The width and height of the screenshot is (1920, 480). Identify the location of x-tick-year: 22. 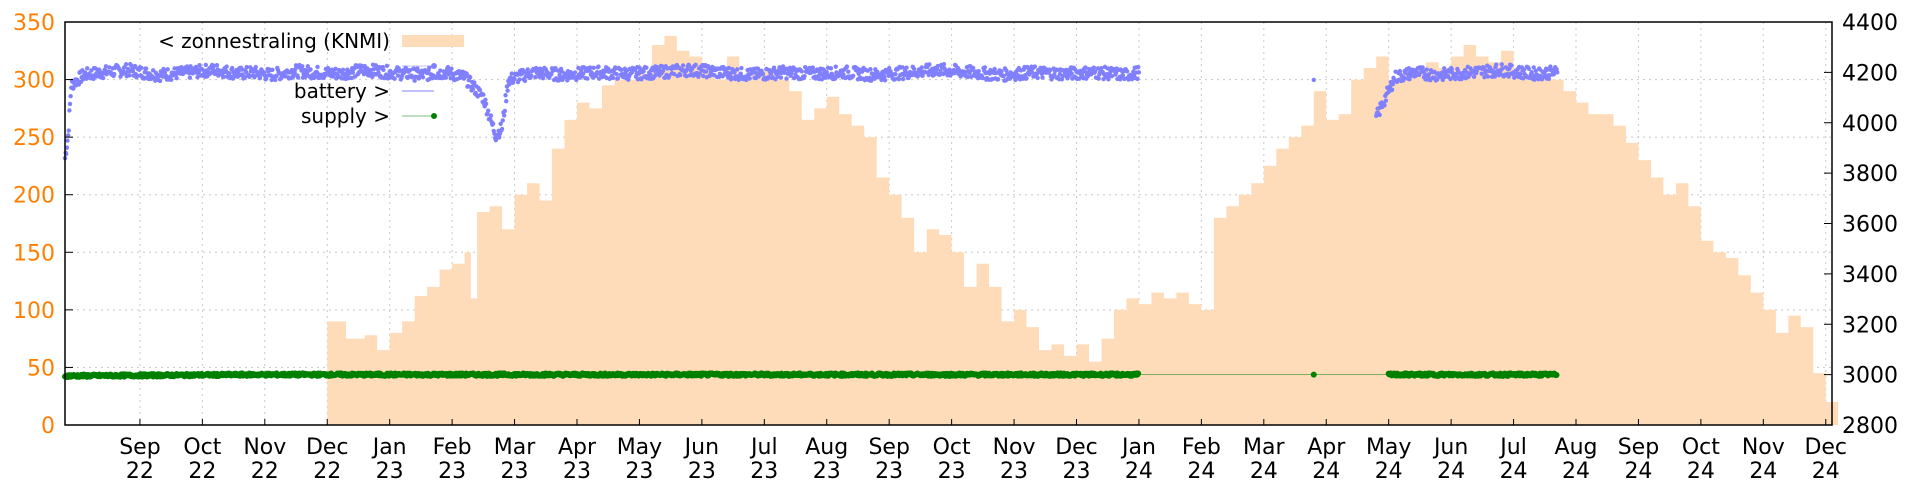
(327, 469).